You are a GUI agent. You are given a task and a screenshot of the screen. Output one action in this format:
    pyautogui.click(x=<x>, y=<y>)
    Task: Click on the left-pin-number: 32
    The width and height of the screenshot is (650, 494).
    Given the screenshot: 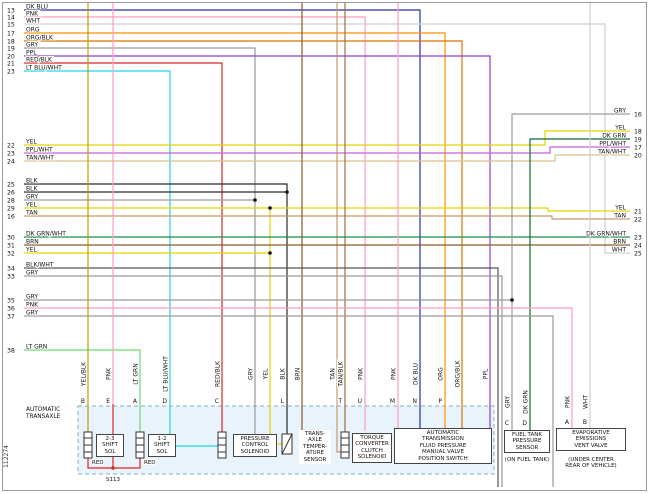 What is the action you would take?
    pyautogui.click(x=11, y=254)
    